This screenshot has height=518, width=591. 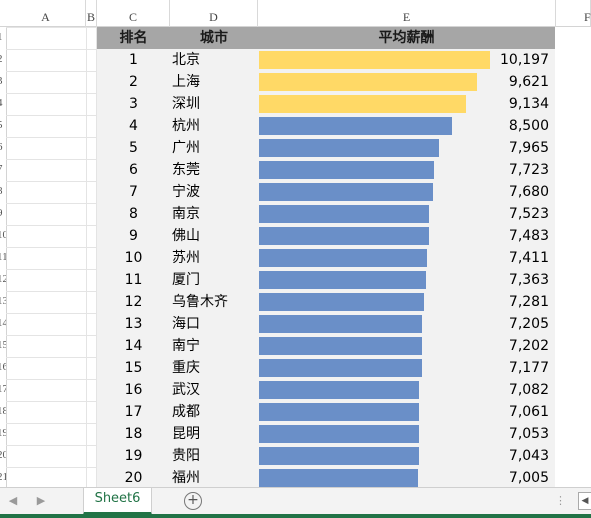 I want to click on row-header: 21, so click(x=3, y=477).